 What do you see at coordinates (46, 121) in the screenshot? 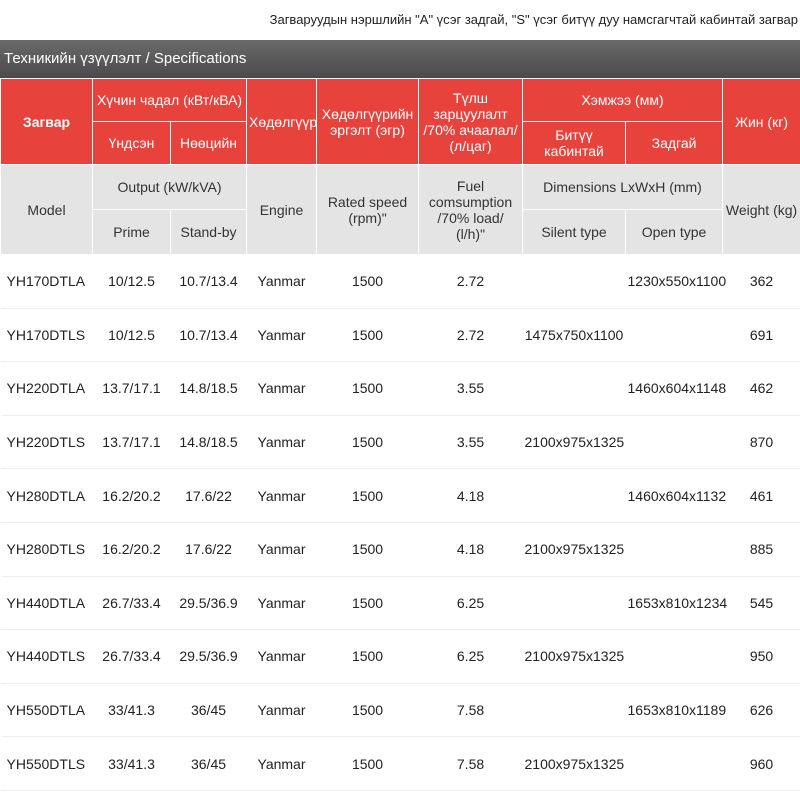
I see `header-cell: Загвар` at bounding box center [46, 121].